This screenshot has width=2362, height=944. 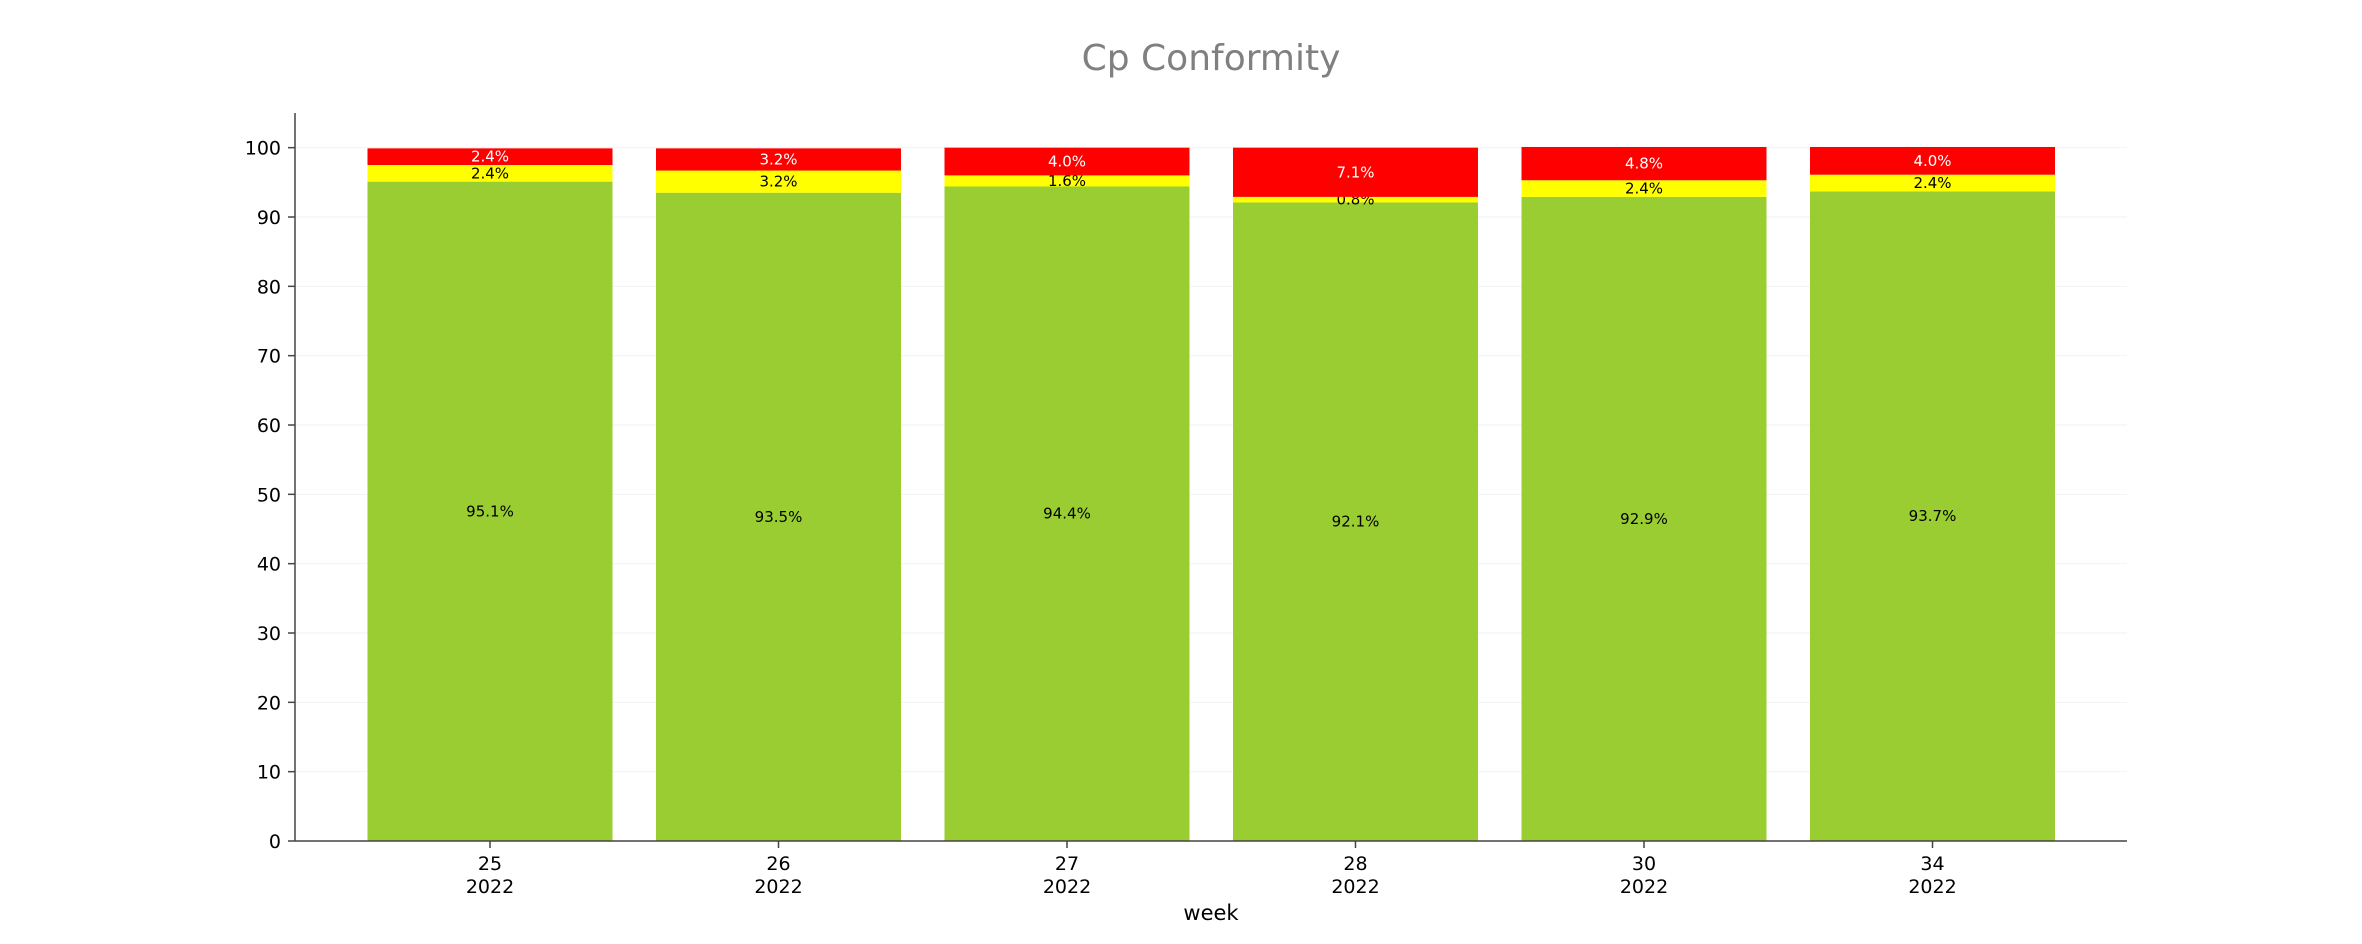 I want to click on y-tick-label: 80, so click(x=269, y=287).